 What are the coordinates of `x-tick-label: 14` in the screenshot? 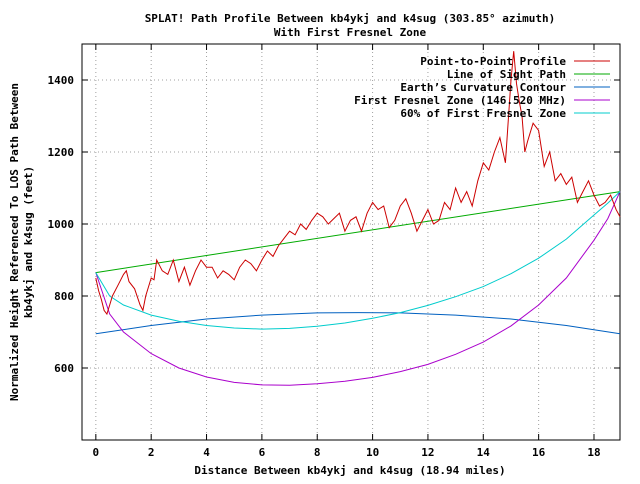 It's located at (484, 452).